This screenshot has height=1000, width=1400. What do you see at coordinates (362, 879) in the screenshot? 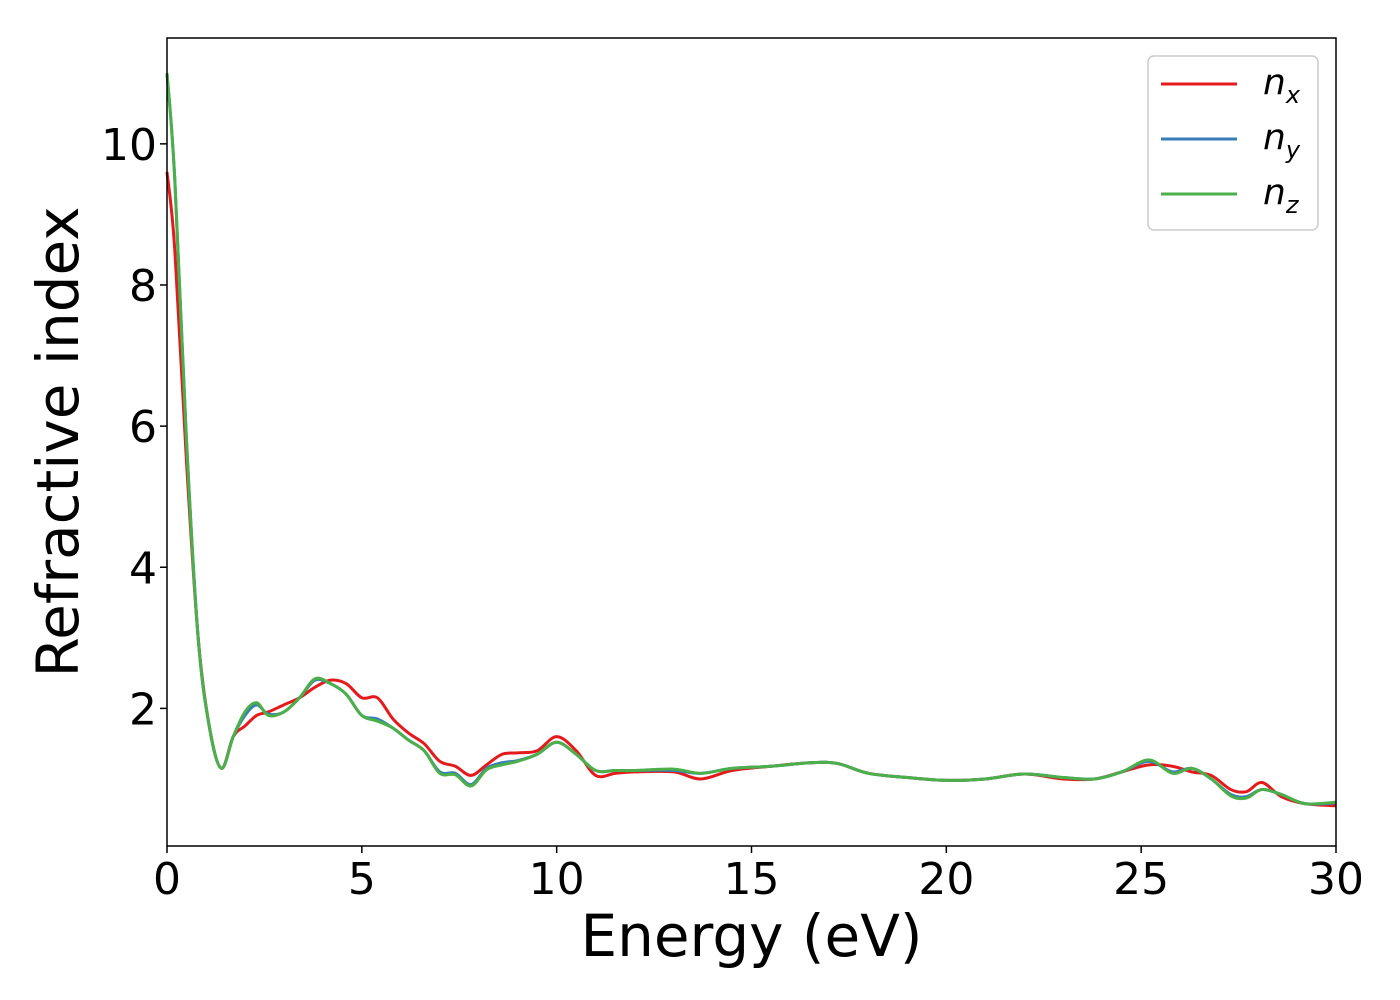
I see `x-tick-label: 5` at bounding box center [362, 879].